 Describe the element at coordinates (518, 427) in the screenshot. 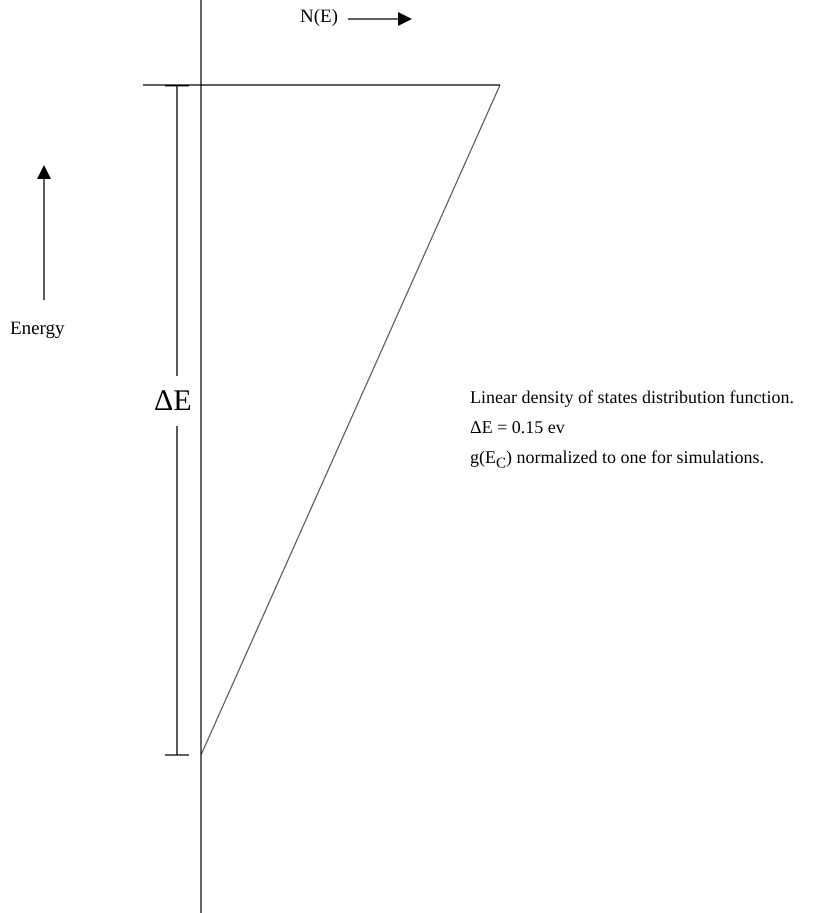

I see `annotation: ΔE = 0.15 ev` at that location.